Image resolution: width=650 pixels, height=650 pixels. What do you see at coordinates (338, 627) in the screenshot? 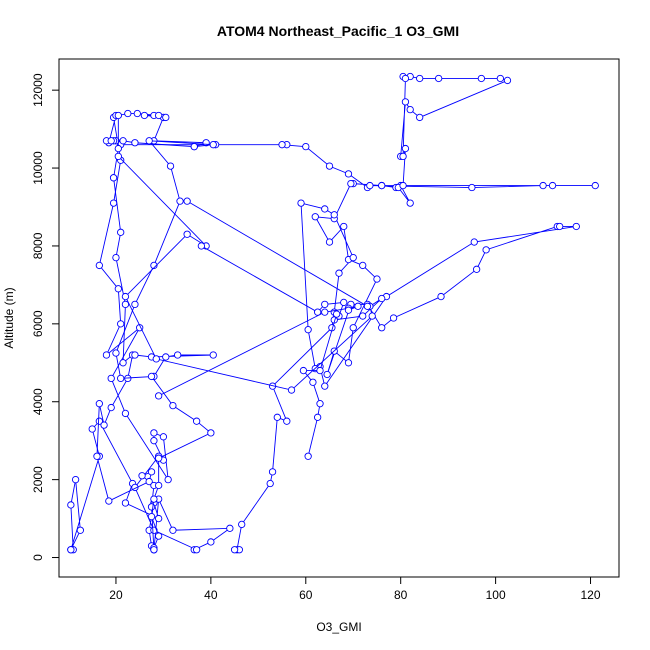
I see `x-axis-title: O3_GMI` at bounding box center [338, 627].